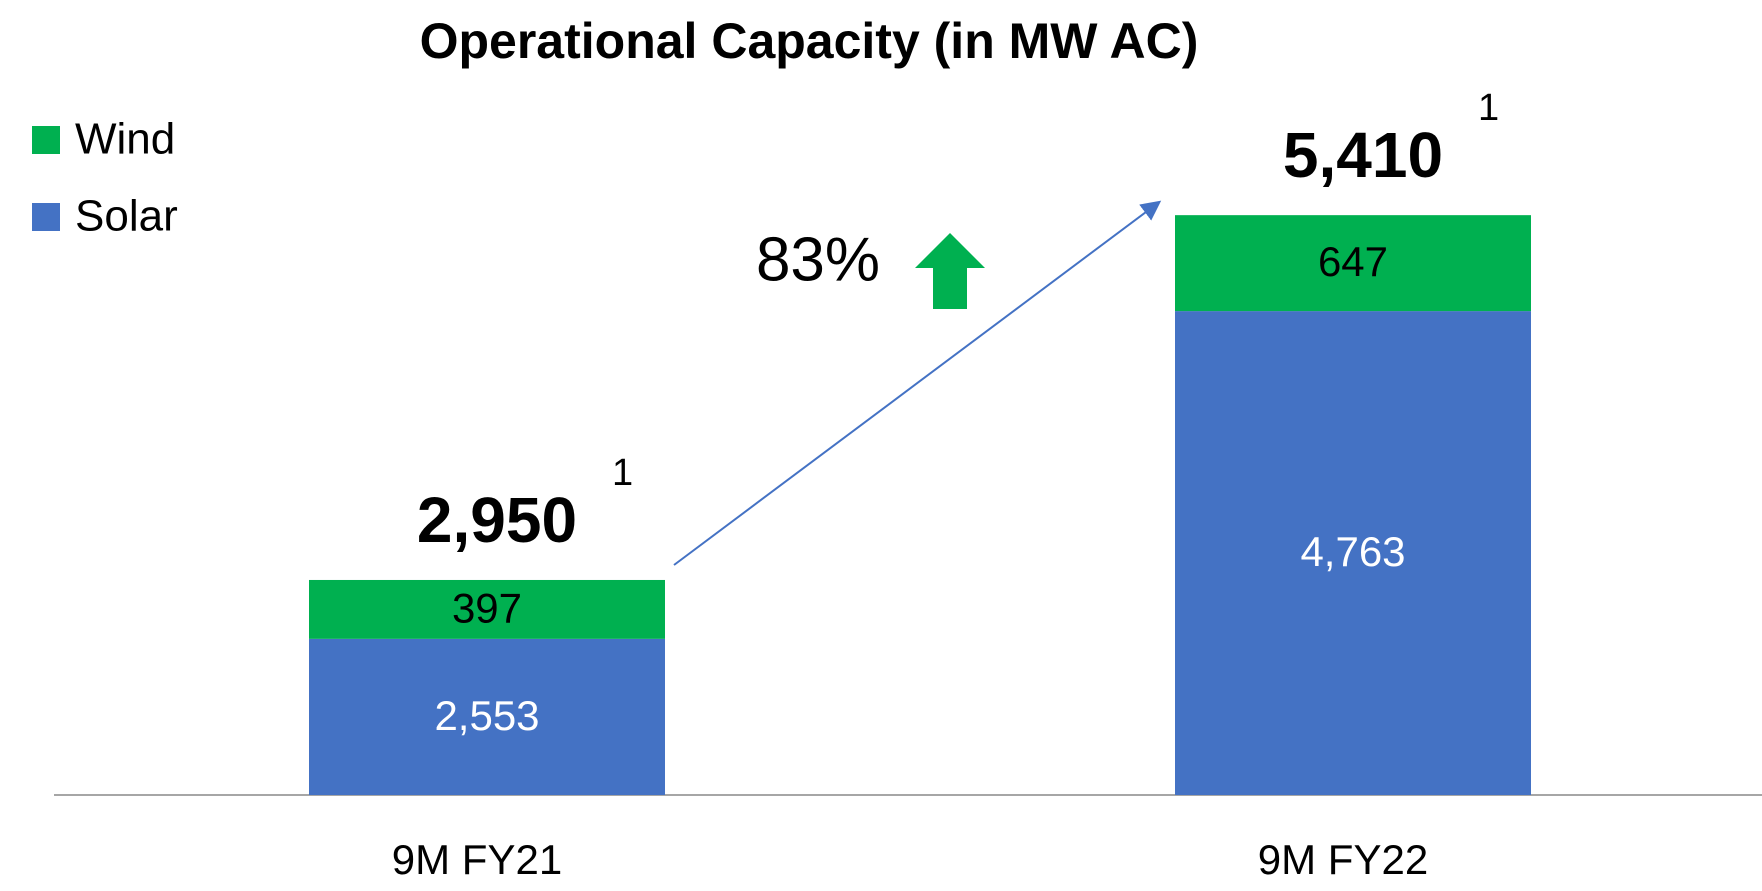 This screenshot has height=891, width=1762. Describe the element at coordinates (1343, 859) in the screenshot. I see `x-tick-label: 9M FY22` at that location.